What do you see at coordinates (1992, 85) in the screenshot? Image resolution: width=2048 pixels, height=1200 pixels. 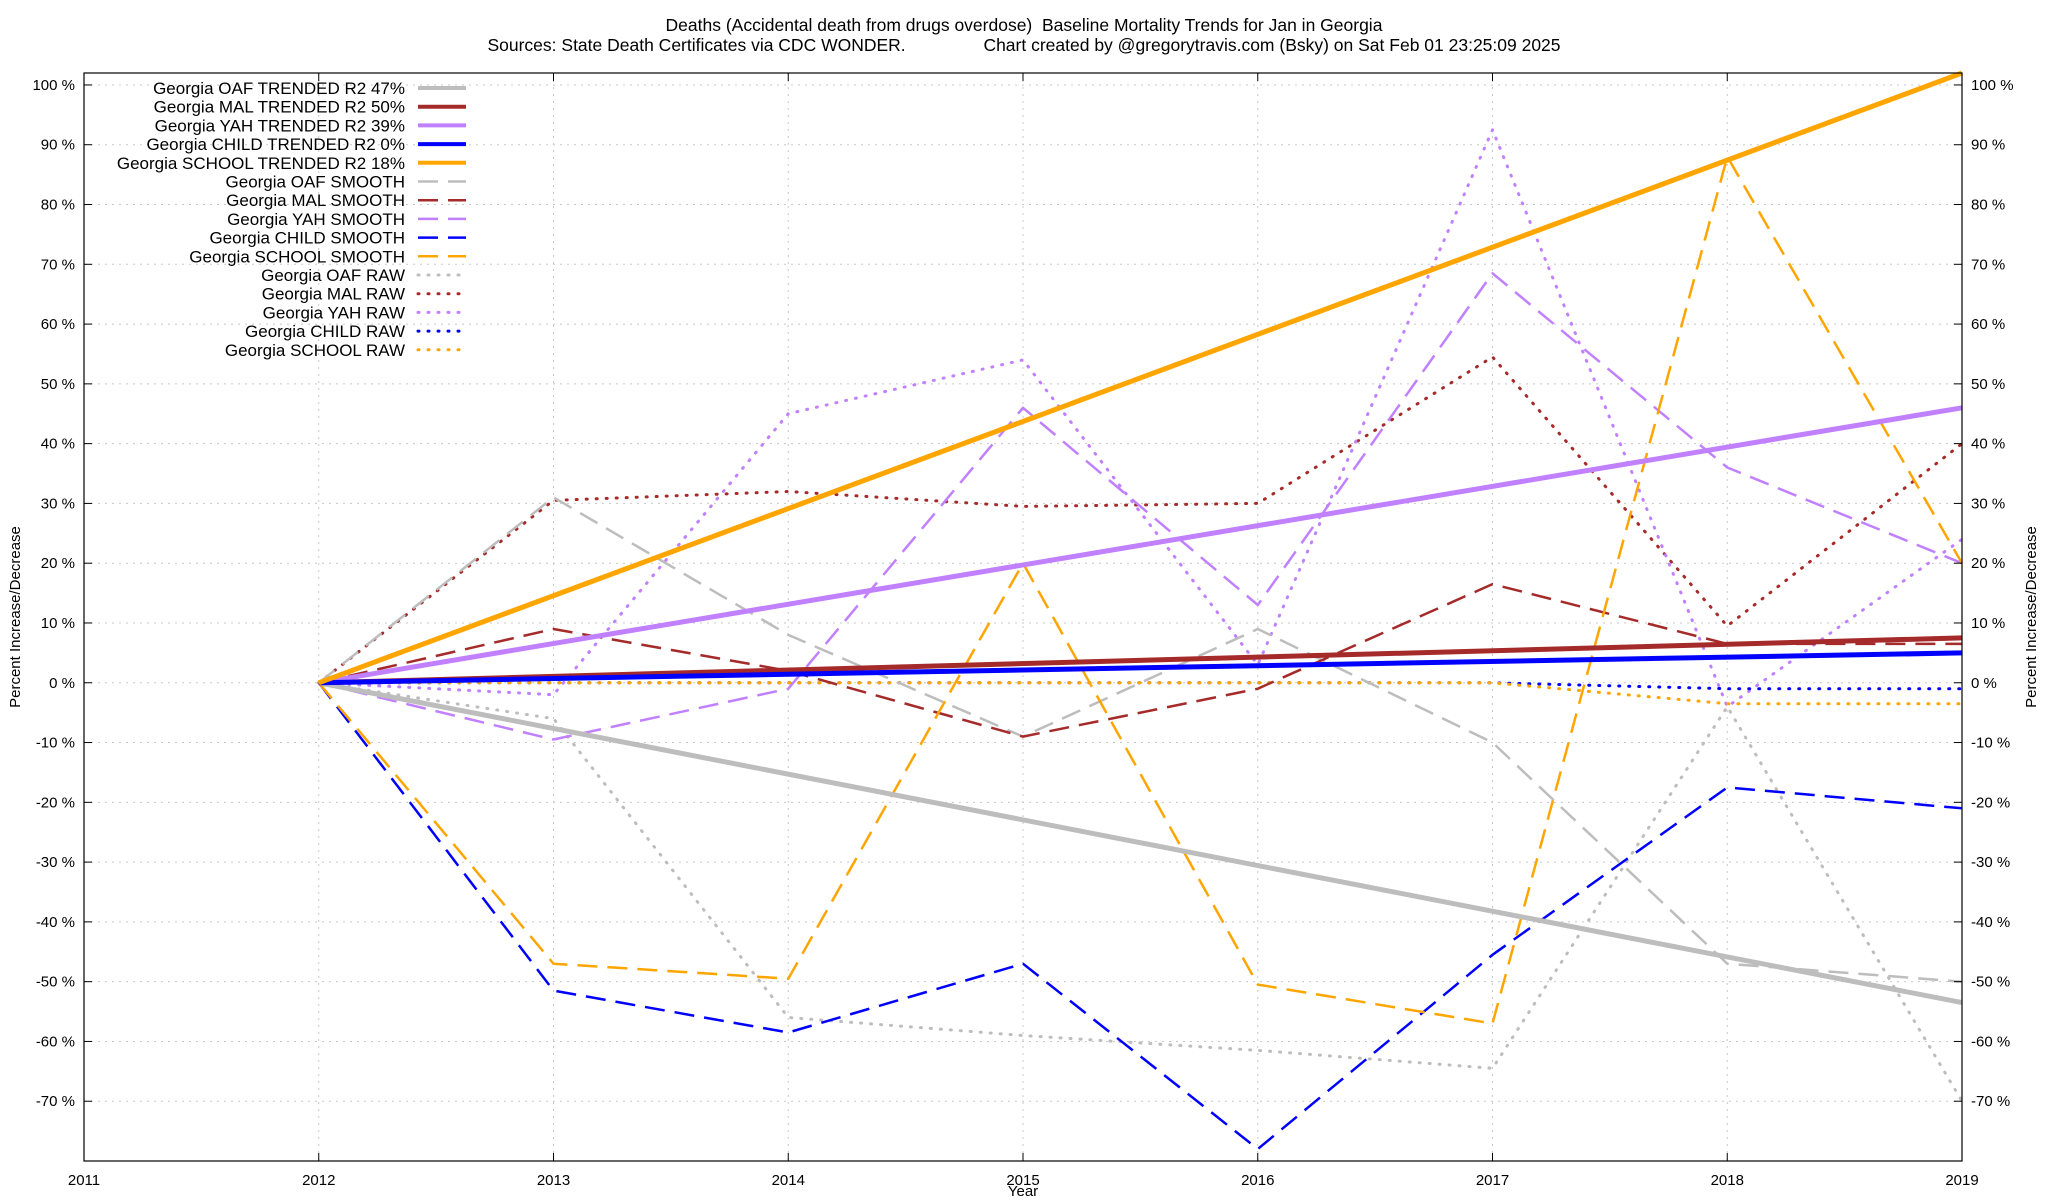 I see `y-tick-label-right: 100 %` at bounding box center [1992, 85].